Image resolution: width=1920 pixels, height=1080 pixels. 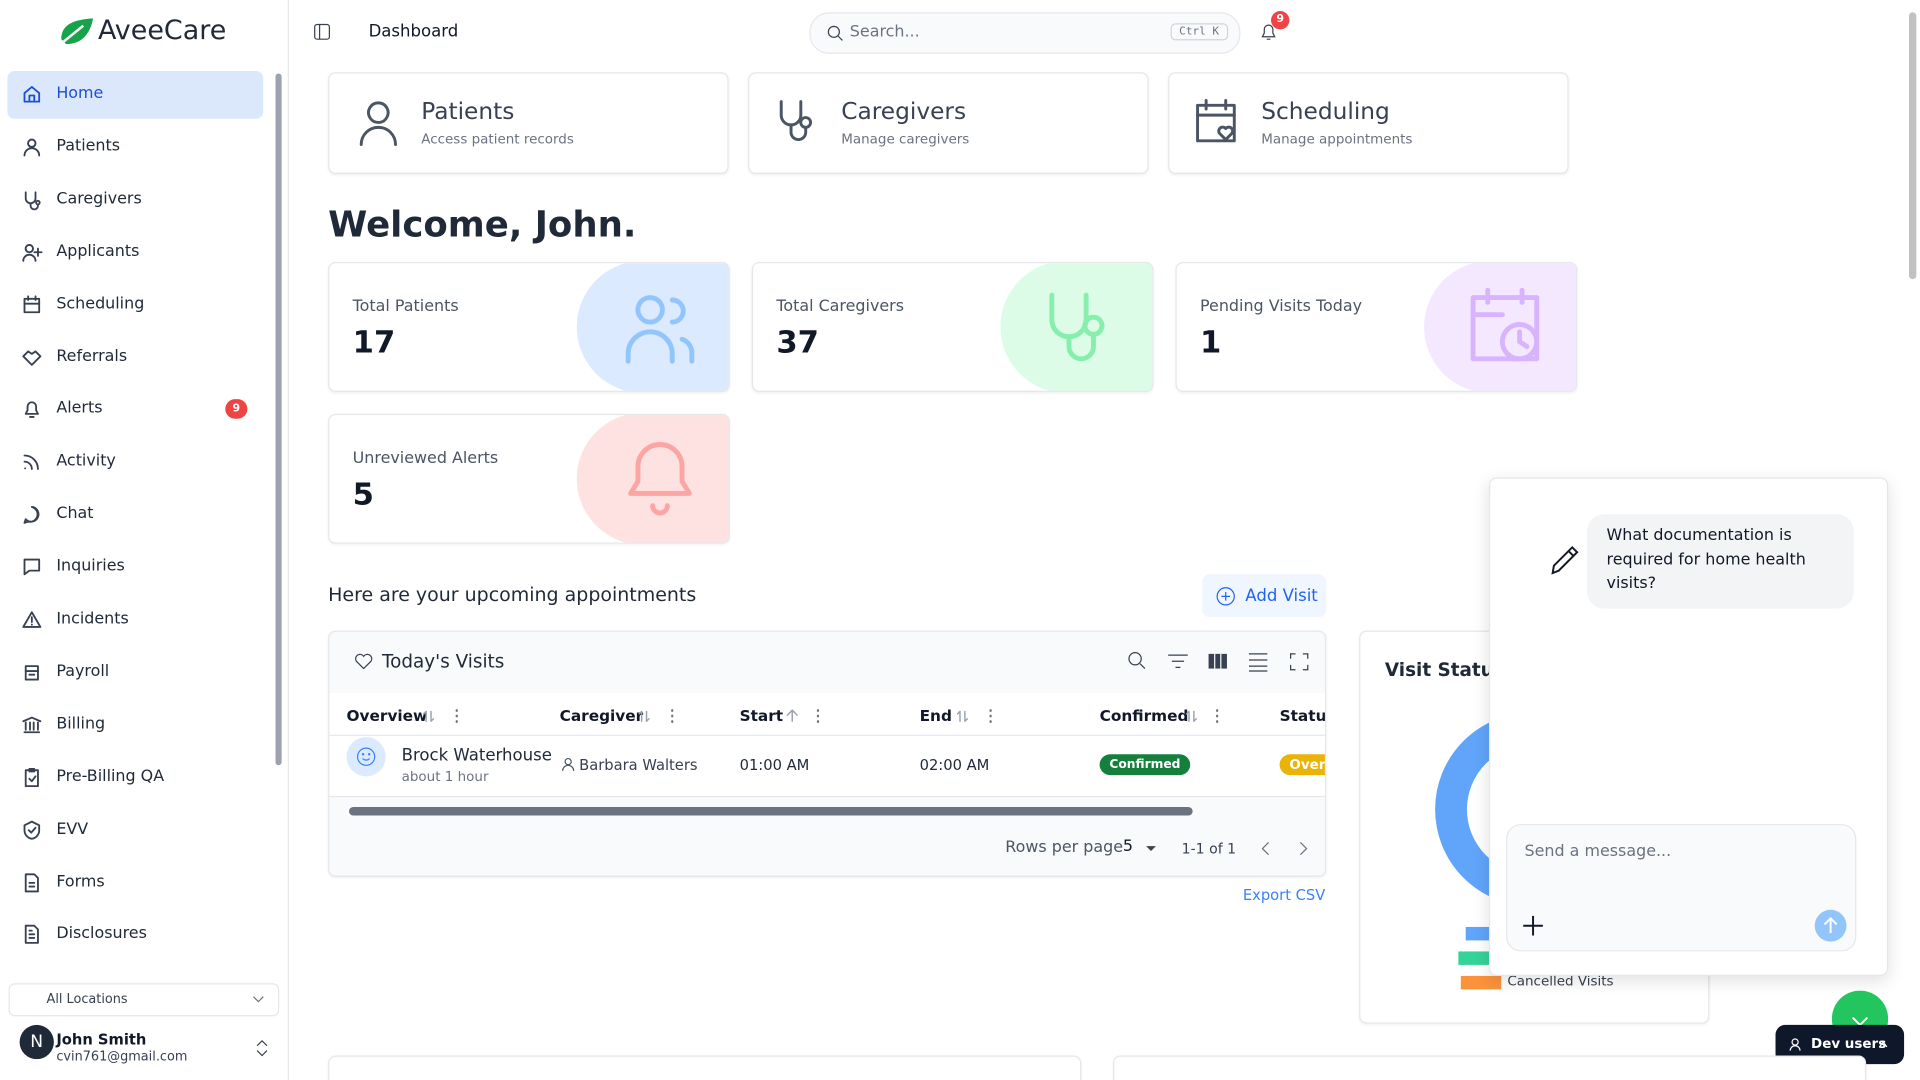 What do you see at coordinates (827, 744) in the screenshot?
I see `table-body` at bounding box center [827, 744].